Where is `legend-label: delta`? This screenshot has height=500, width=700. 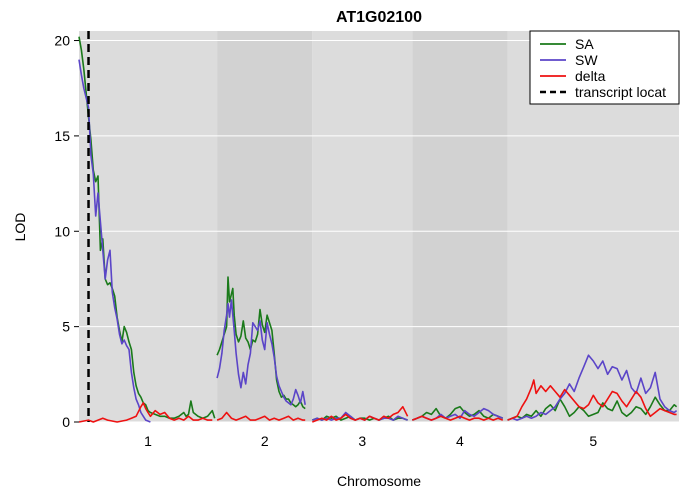 legend-label: delta is located at coordinates (590, 76).